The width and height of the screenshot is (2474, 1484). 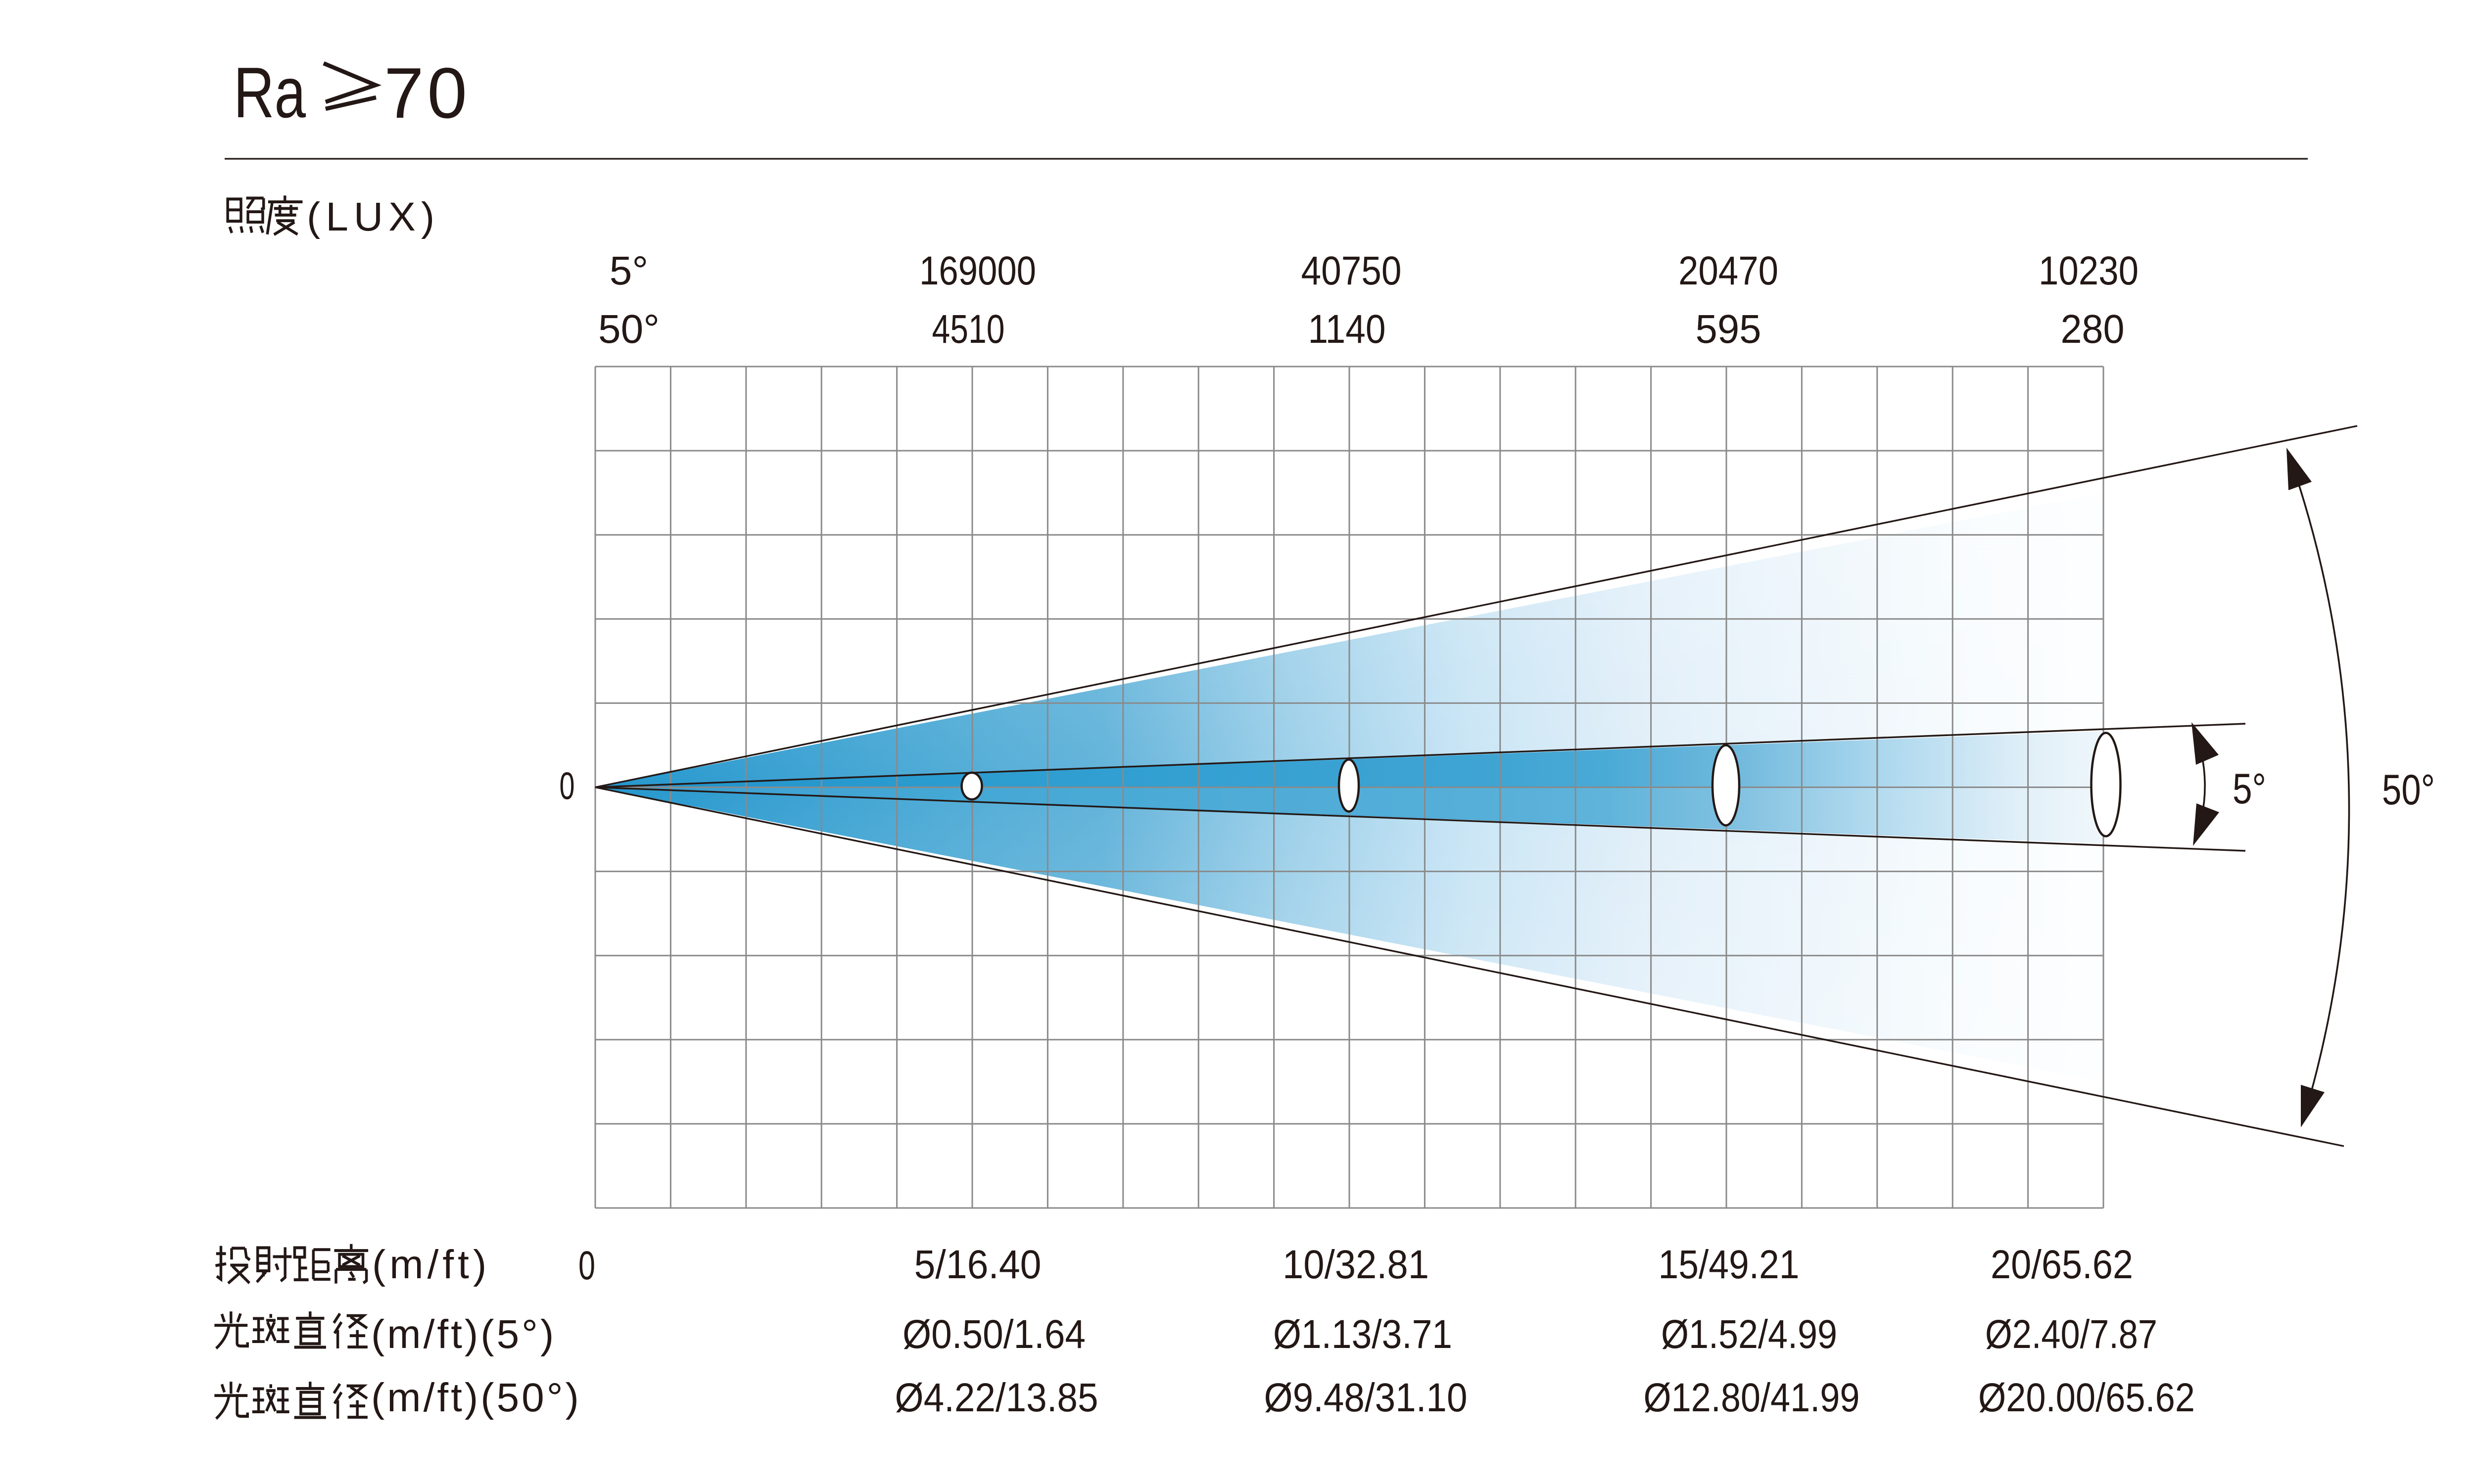 I want to click on svg-text: Ø4.22/13.85, so click(x=997, y=1397).